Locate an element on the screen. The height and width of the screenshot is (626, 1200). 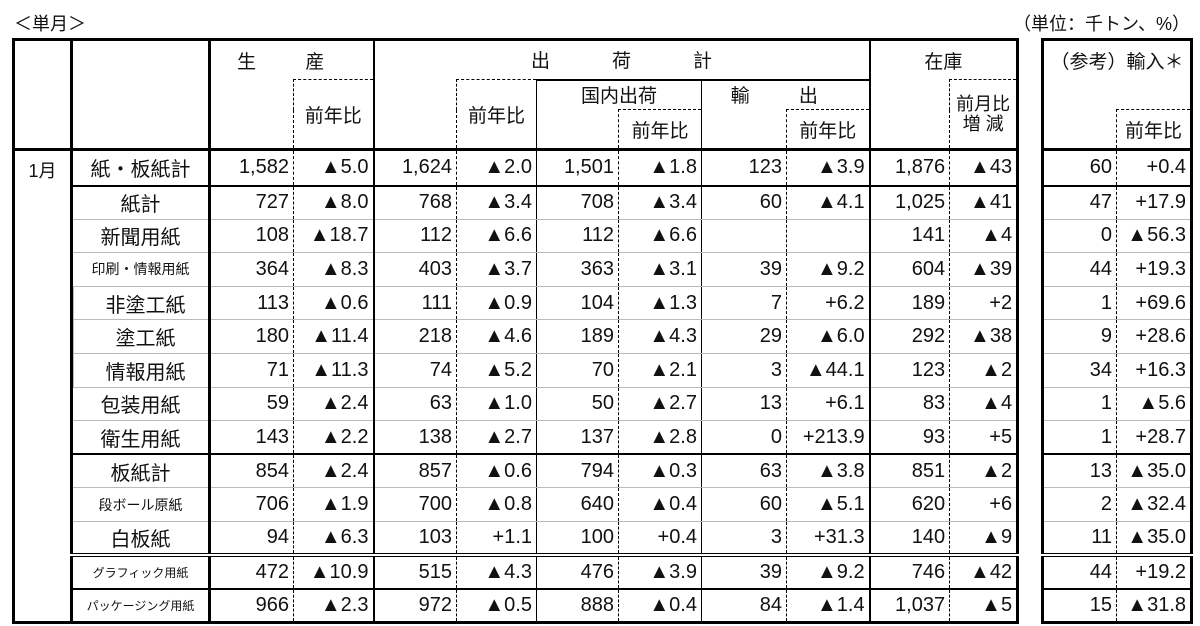
ratio-cell: ▲6.3 is located at coordinates (334, 539).